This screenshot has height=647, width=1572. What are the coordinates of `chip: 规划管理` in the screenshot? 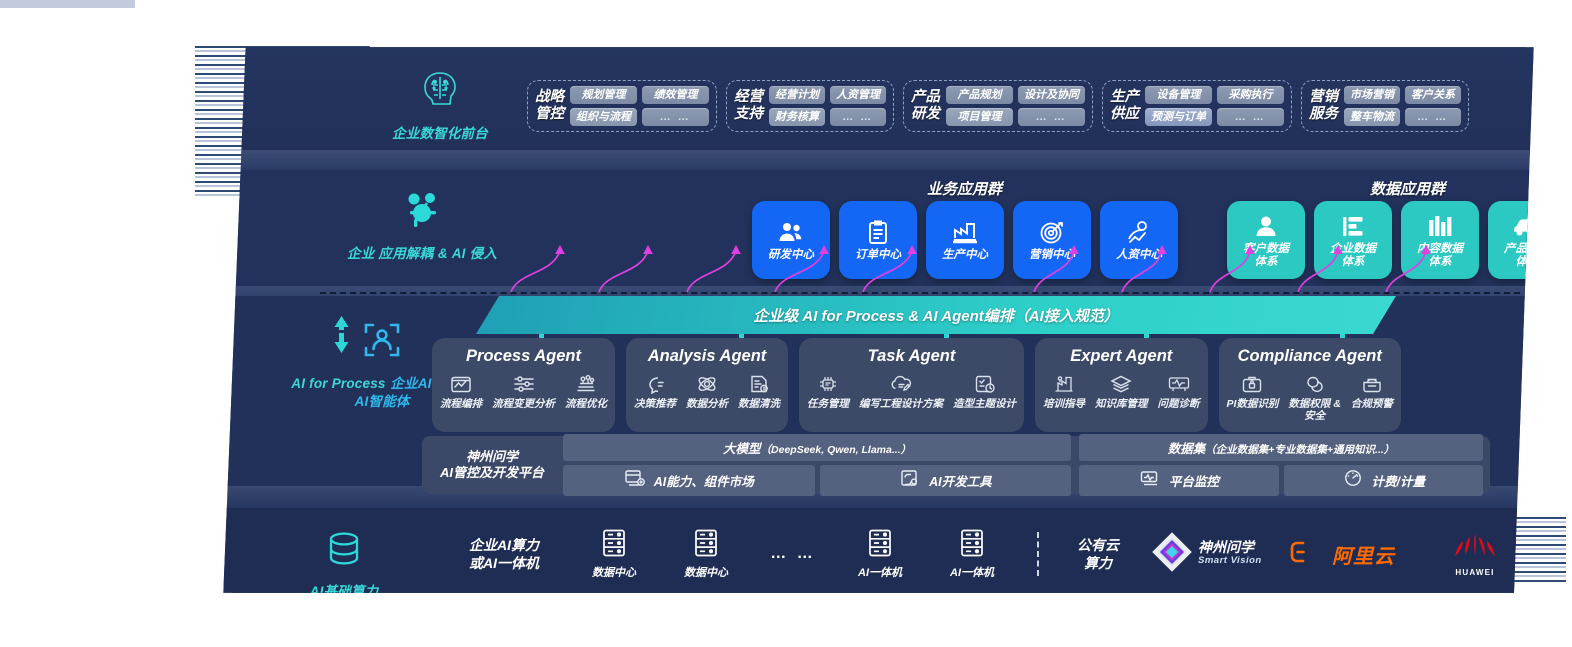 It's located at (603, 95).